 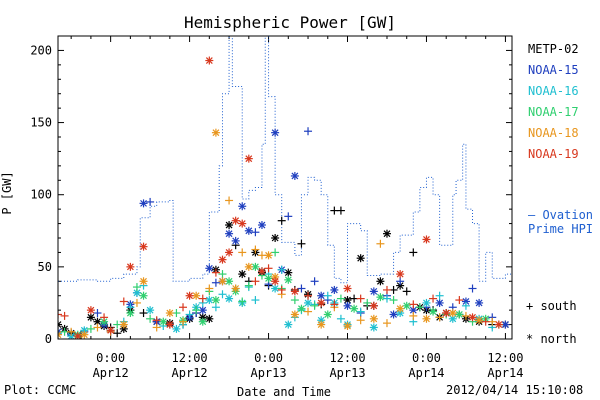 What do you see at coordinates (515, 390) in the screenshot?
I see `plot-timestamp: 2012/04/14 15:10:08` at bounding box center [515, 390].